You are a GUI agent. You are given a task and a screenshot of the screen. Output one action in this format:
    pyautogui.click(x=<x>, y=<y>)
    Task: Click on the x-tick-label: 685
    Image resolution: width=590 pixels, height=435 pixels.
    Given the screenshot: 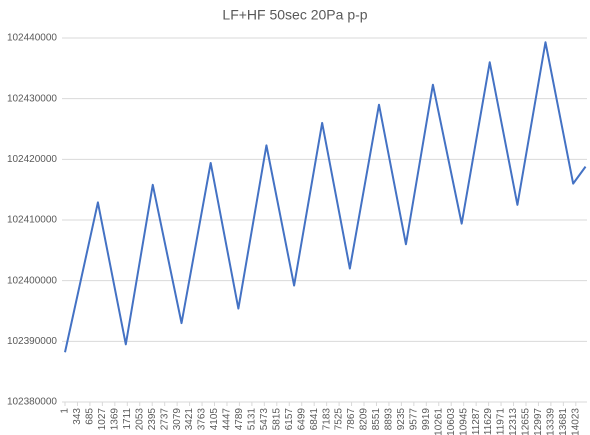 What is the action you would take?
    pyautogui.click(x=90, y=416)
    